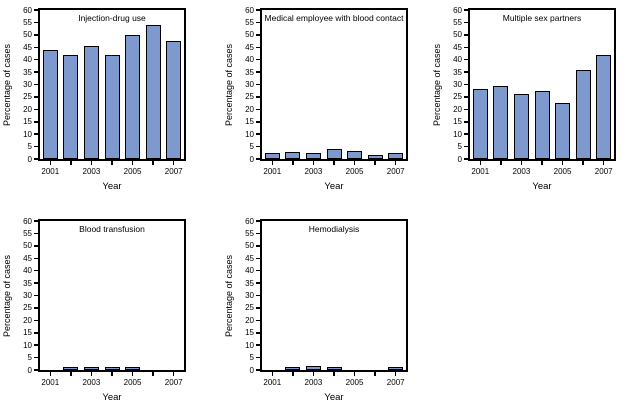 Image resolution: width=641 pixels, height=408 pixels. I want to click on x-tick-label: 2005, so click(562, 171).